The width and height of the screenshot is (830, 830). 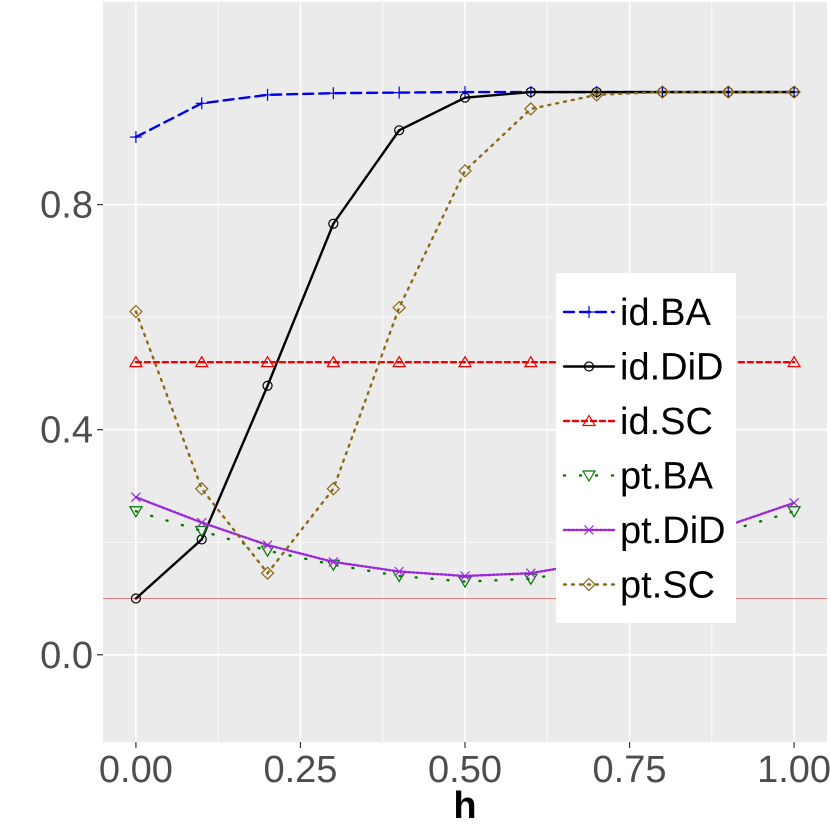 What do you see at coordinates (673, 531) in the screenshot?
I see `legend-label: pt.DiD` at bounding box center [673, 531].